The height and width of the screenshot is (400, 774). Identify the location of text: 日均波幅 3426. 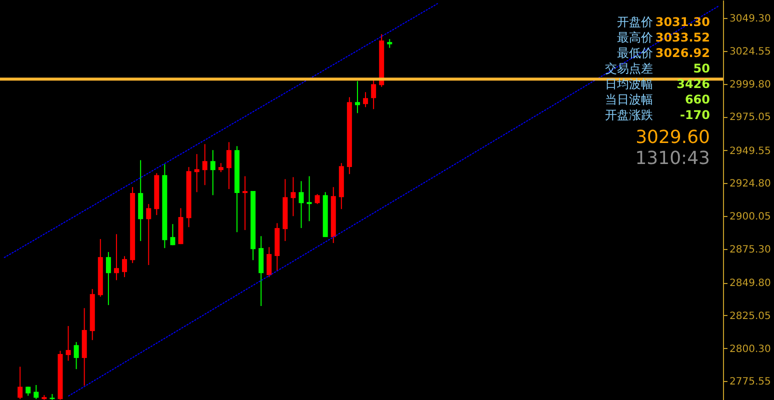
(657, 84).